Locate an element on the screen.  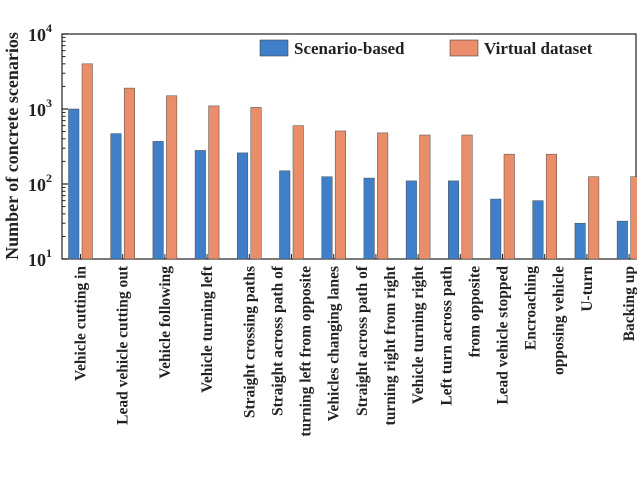
x-tick-label: Straight crossing paths is located at coordinates (249, 342).